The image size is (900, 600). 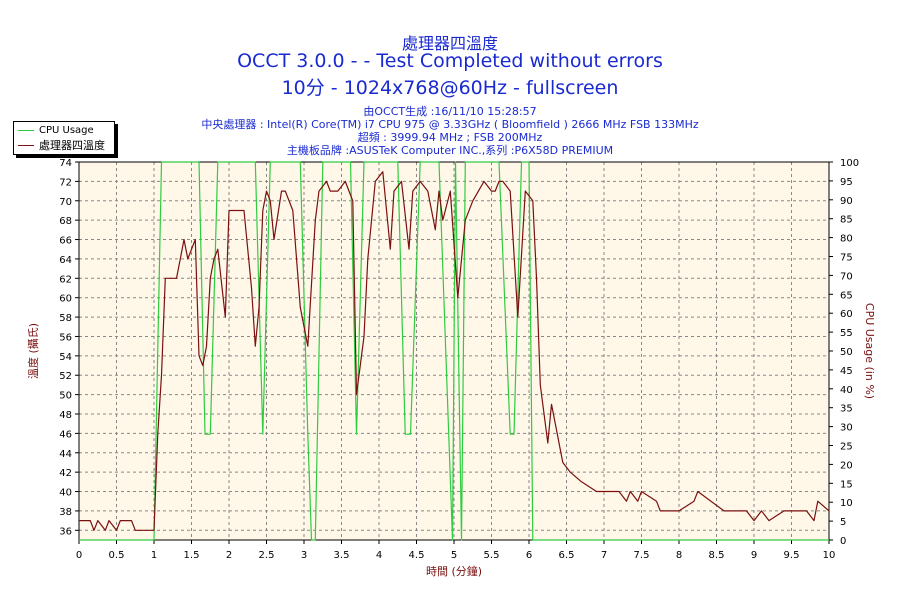 I want to click on y-left-tick-label: 36, so click(x=65, y=531).